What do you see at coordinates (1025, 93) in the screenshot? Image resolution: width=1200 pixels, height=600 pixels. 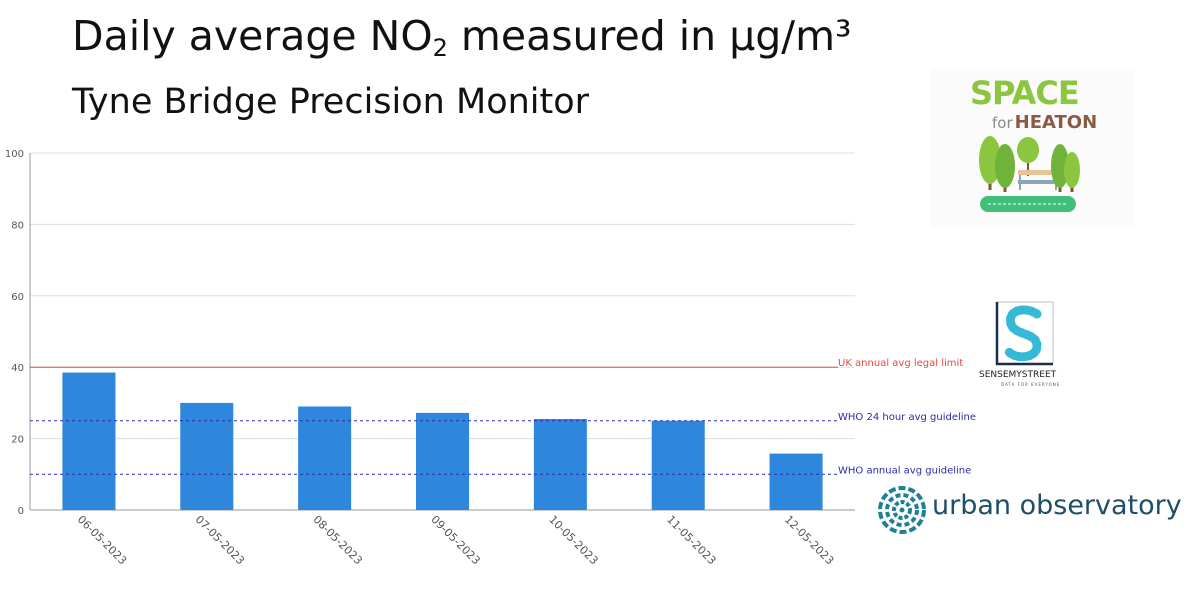 I see `space-logo-word: SPACE` at bounding box center [1025, 93].